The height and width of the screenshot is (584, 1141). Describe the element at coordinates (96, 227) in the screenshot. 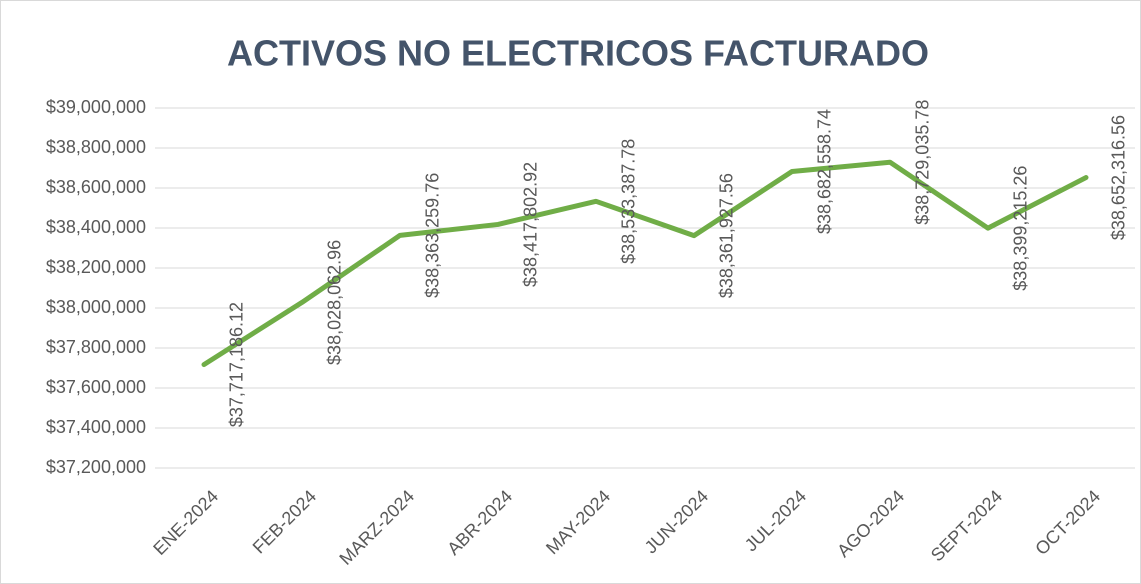

I see `y-tick-label: $38,400,000` at that location.